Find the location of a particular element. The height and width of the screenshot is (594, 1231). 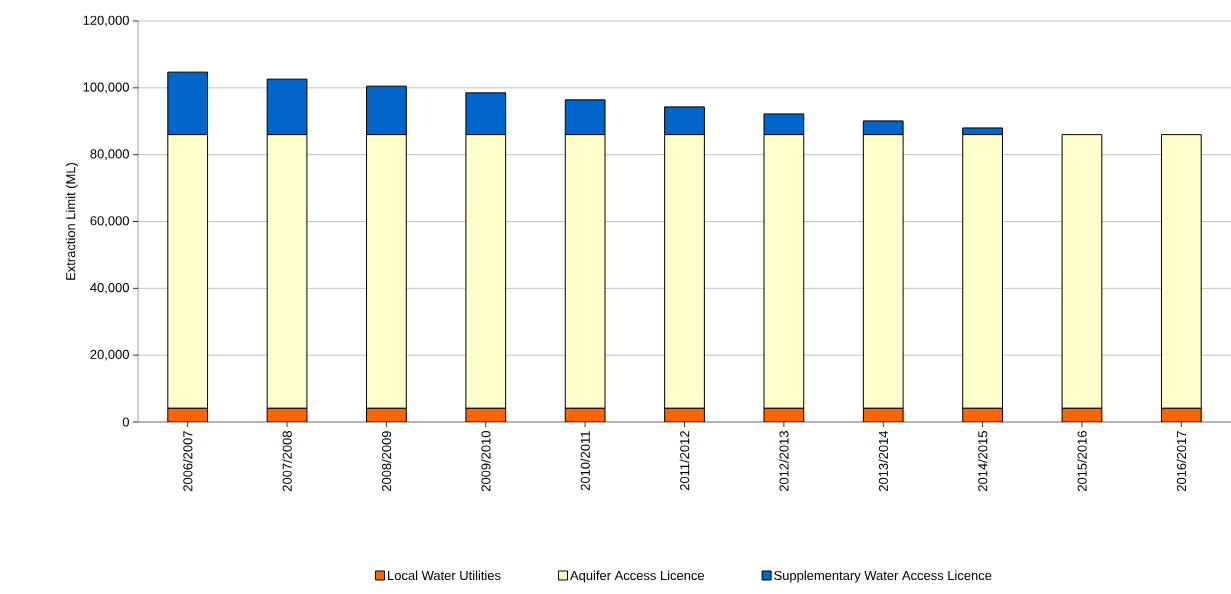

legend-label: Supplementary Water Access Licence is located at coordinates (883, 576).